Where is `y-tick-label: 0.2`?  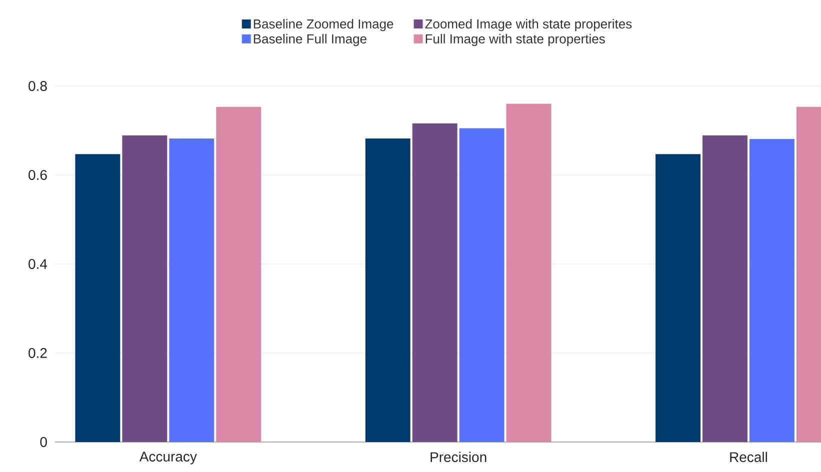 y-tick-label: 0.2 is located at coordinates (37, 353).